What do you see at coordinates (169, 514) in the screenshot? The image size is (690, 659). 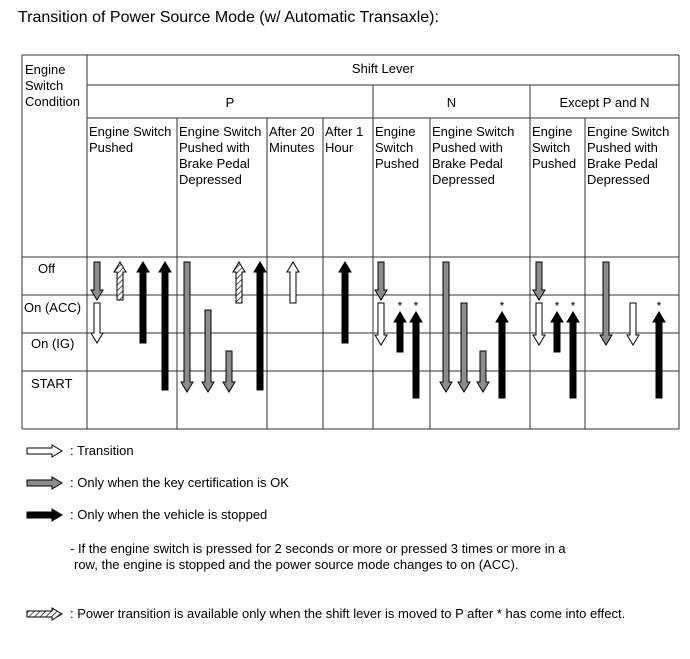 I see `legend-stopped: : Only when the vehicle is stopped` at bounding box center [169, 514].